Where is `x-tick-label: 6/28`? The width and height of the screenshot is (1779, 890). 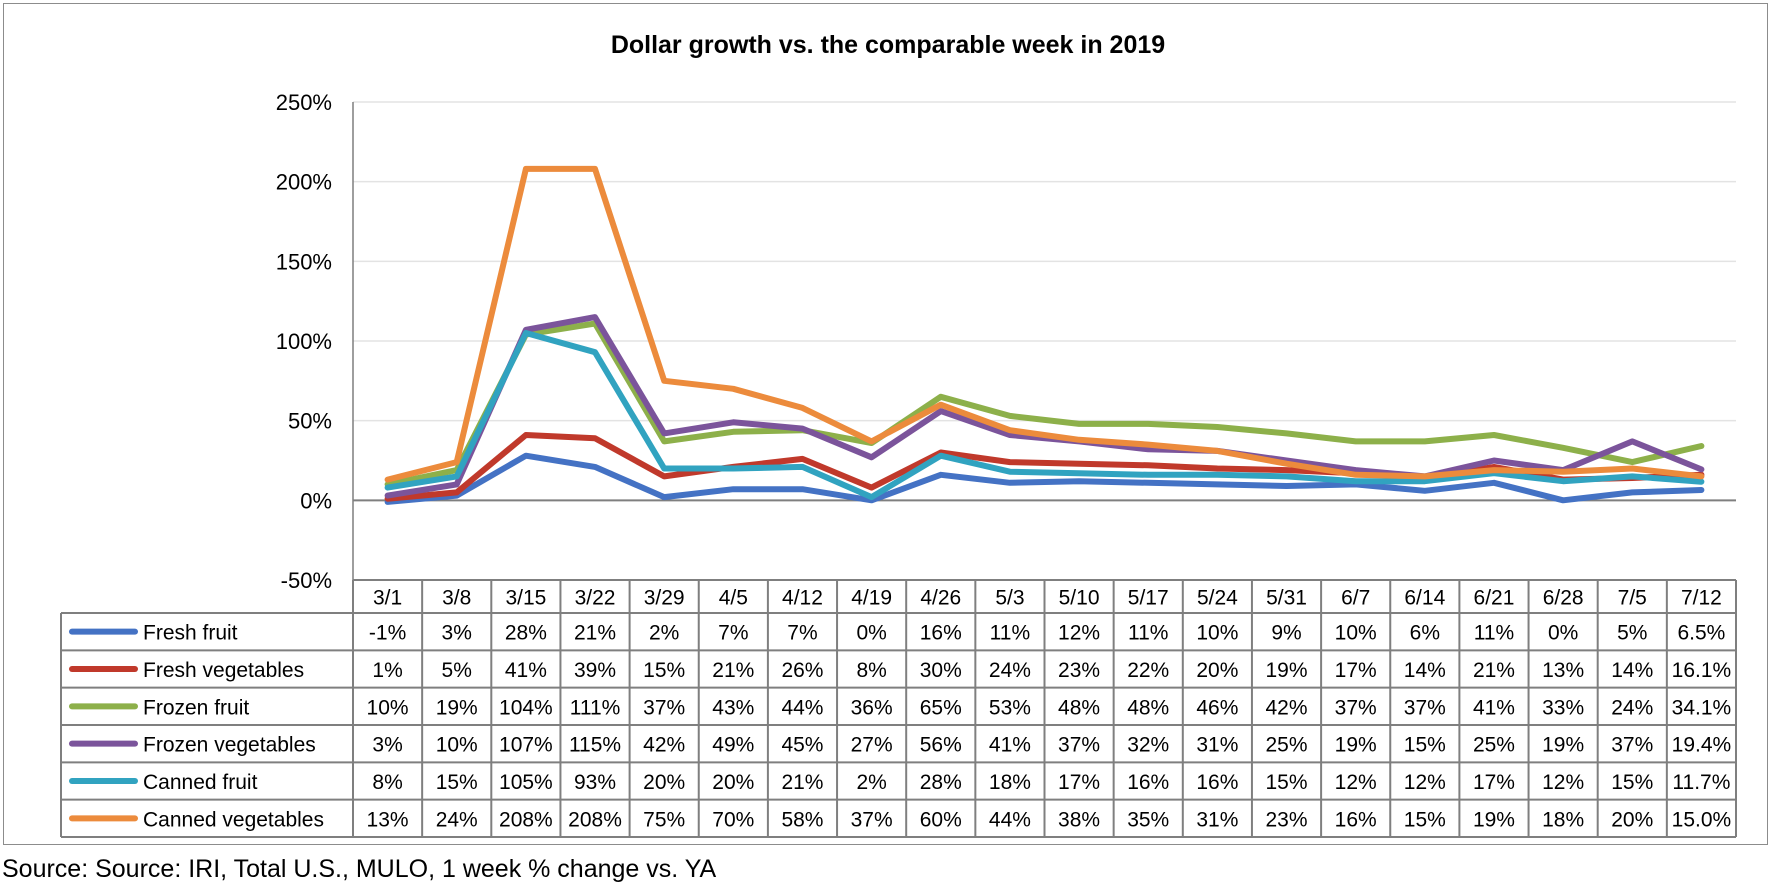
x-tick-label: 6/28 is located at coordinates (1563, 598).